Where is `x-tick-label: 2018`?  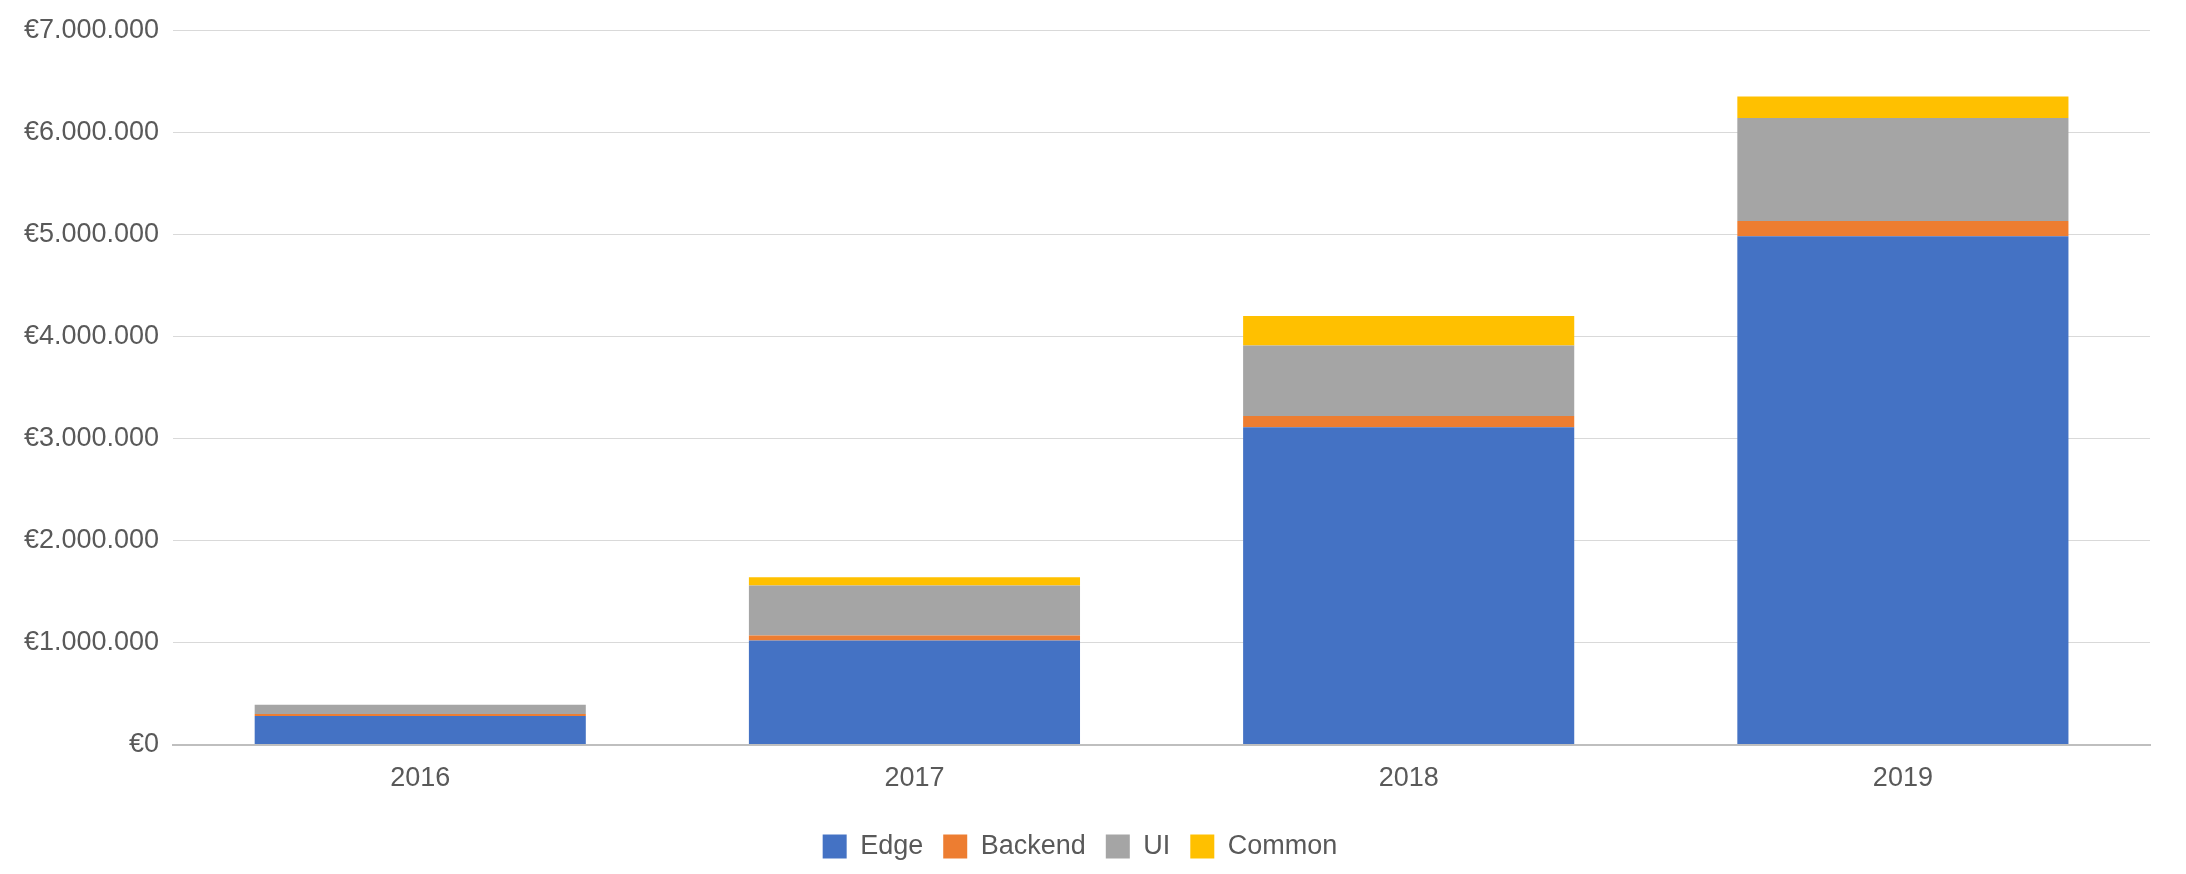 x-tick-label: 2018 is located at coordinates (1408, 777).